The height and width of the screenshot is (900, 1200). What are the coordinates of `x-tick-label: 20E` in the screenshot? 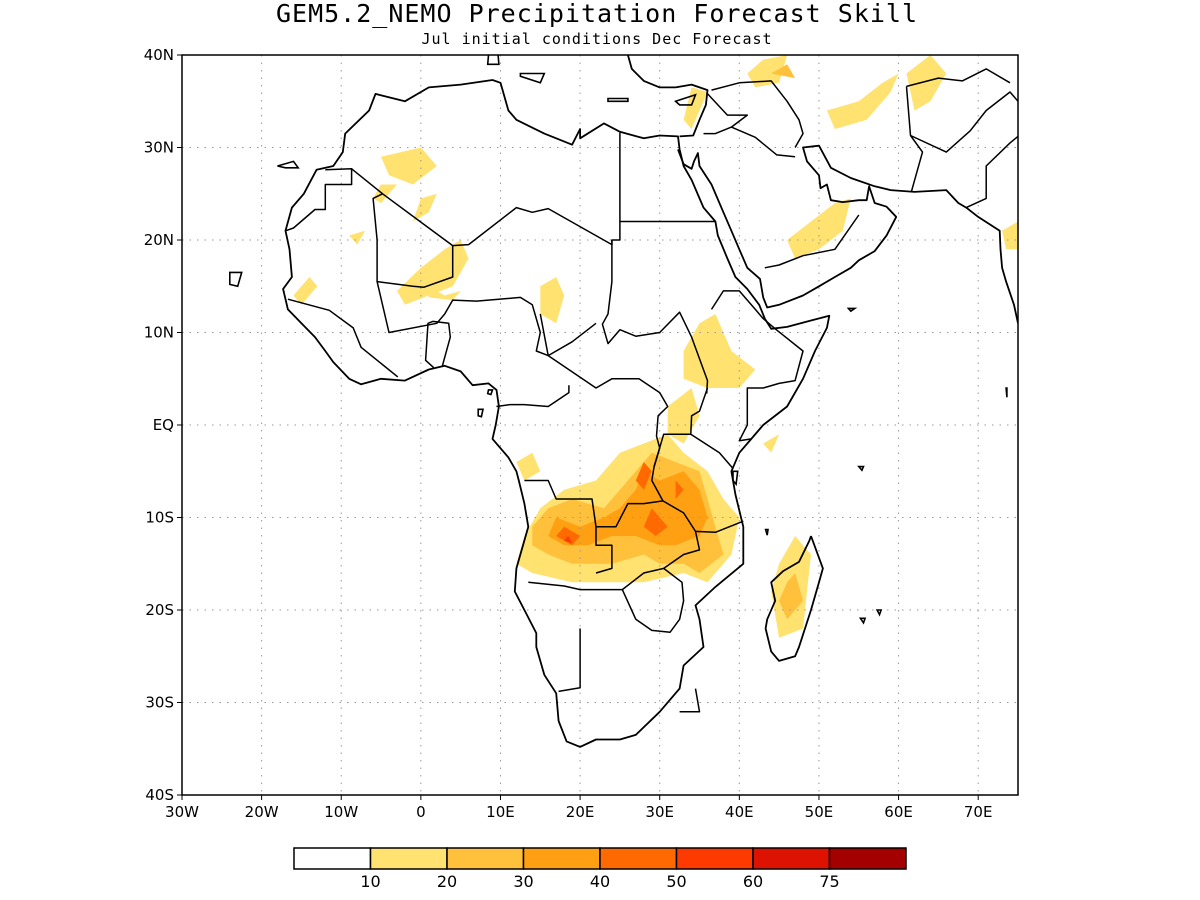 It's located at (580, 812).